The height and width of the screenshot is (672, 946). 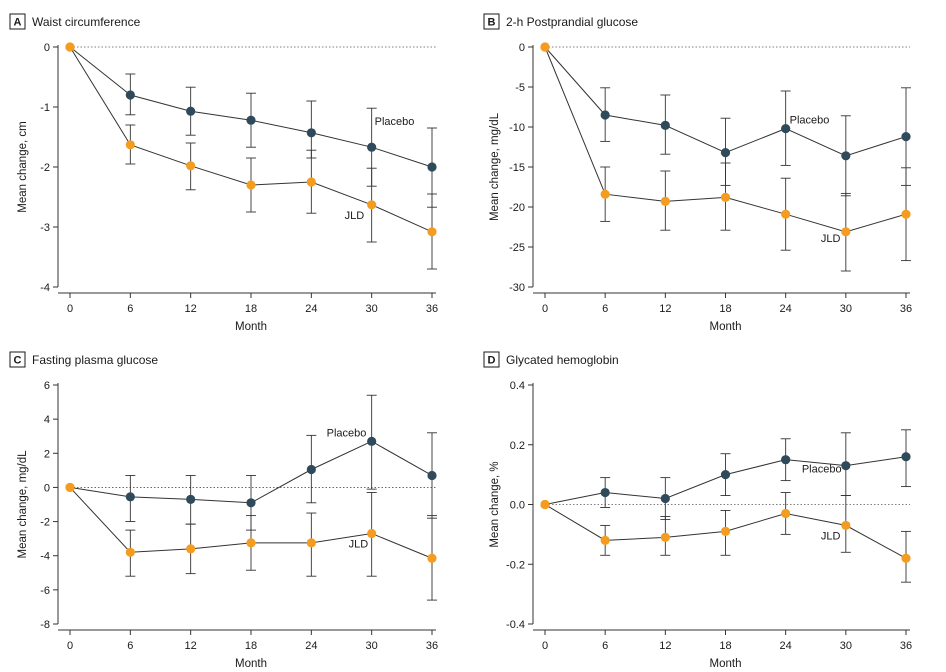 I want to click on panel-letter: C, so click(x=18, y=361).